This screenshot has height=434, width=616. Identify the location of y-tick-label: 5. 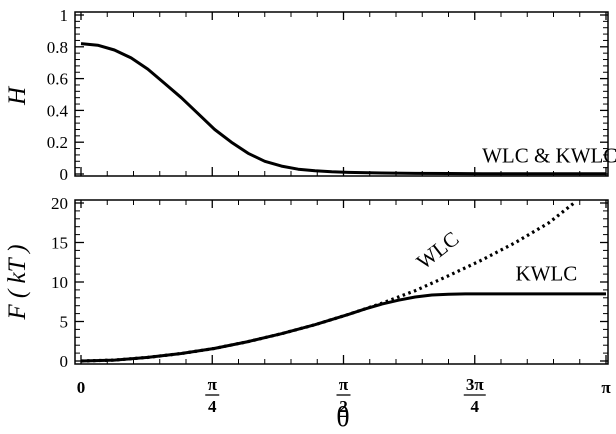
(64, 322).